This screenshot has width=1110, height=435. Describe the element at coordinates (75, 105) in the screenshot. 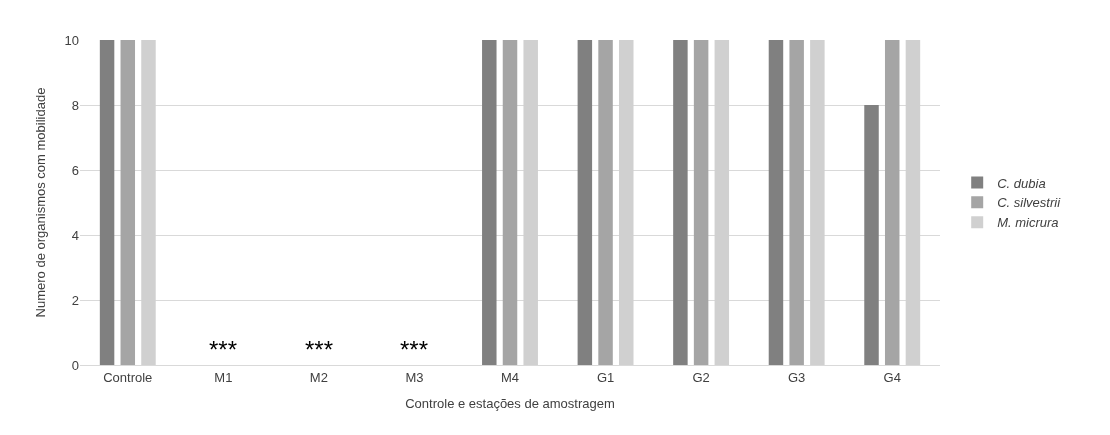

I see `y-tick-label: 8` at that location.